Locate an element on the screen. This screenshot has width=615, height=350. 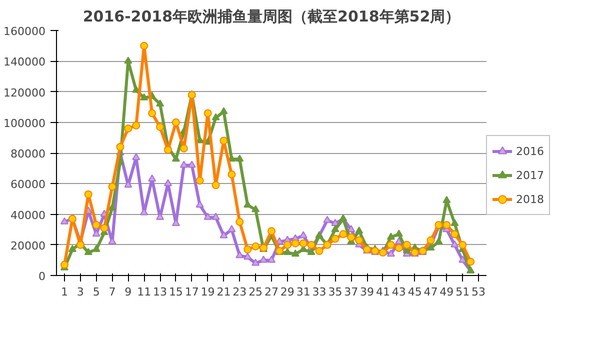
x-tick-label: 17 is located at coordinates (191, 292).